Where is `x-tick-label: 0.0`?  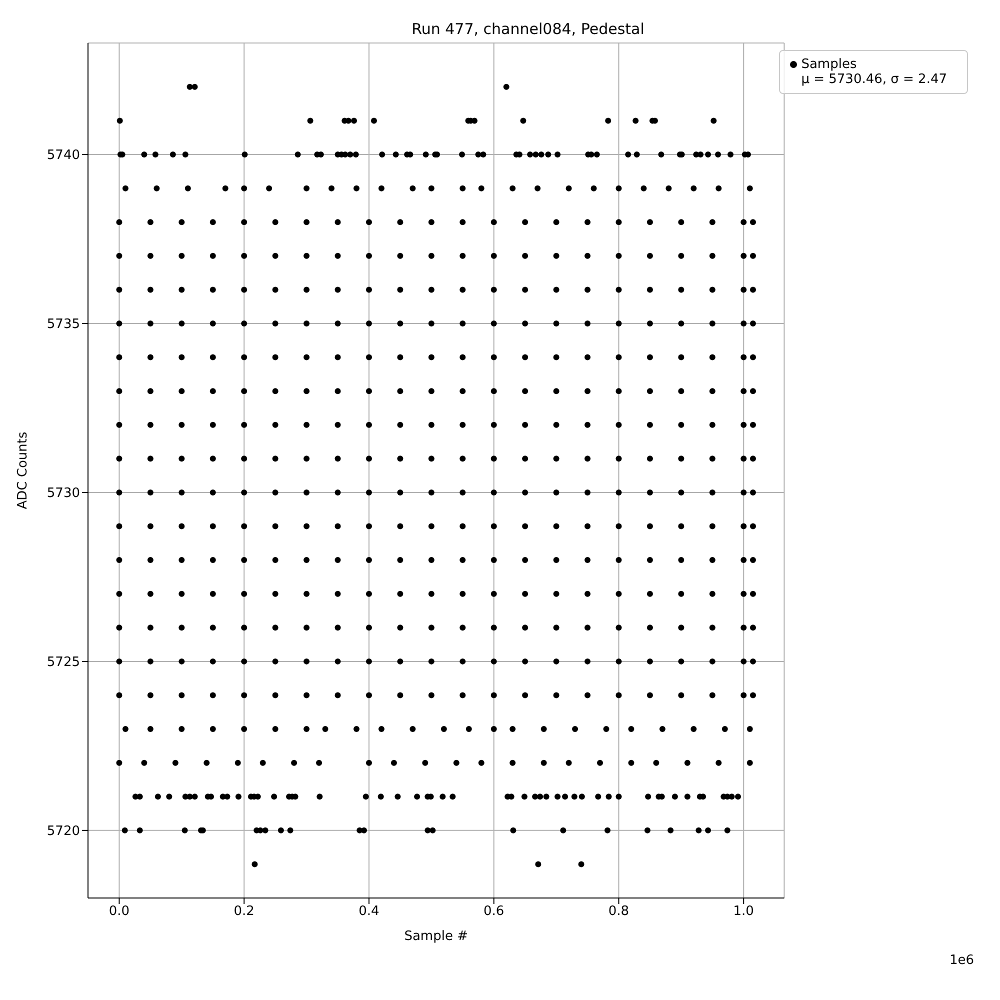
x-tick-label: 0.0 is located at coordinates (119, 912).